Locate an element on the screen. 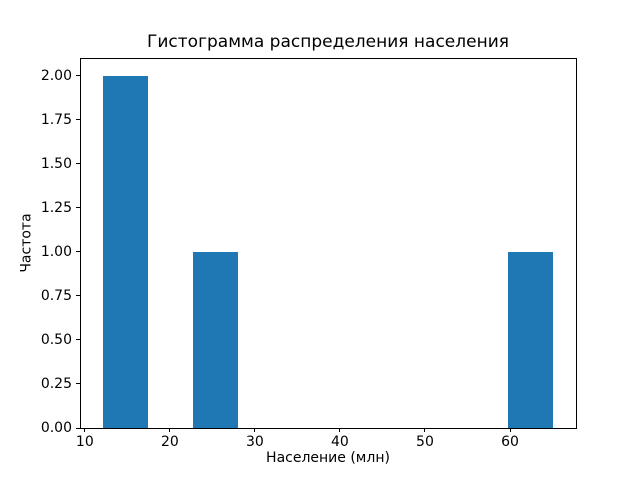  y-tick-label: 1.00 is located at coordinates (56, 251).